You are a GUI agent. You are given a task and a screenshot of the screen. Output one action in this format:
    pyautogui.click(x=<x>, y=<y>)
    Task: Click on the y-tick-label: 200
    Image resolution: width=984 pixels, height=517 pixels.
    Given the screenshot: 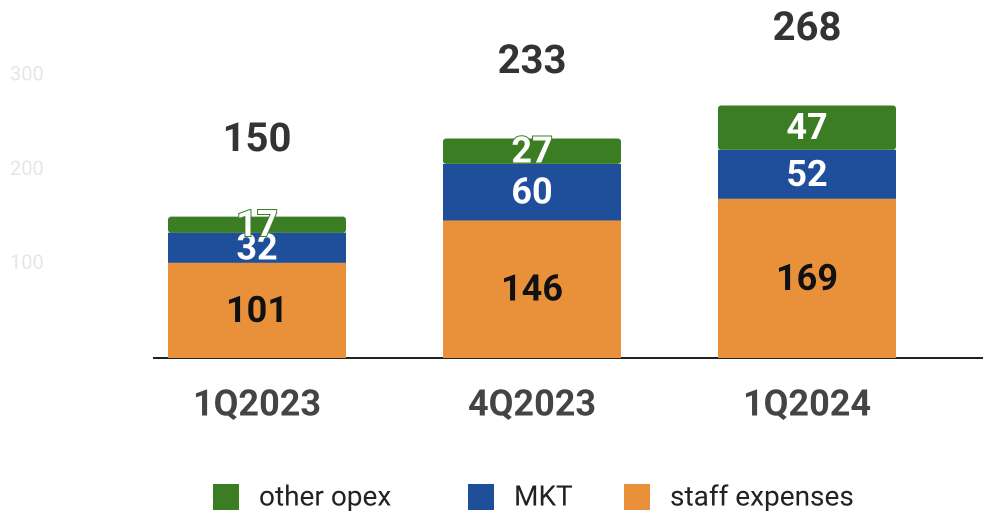 What is the action you would take?
    pyautogui.click(x=27, y=168)
    